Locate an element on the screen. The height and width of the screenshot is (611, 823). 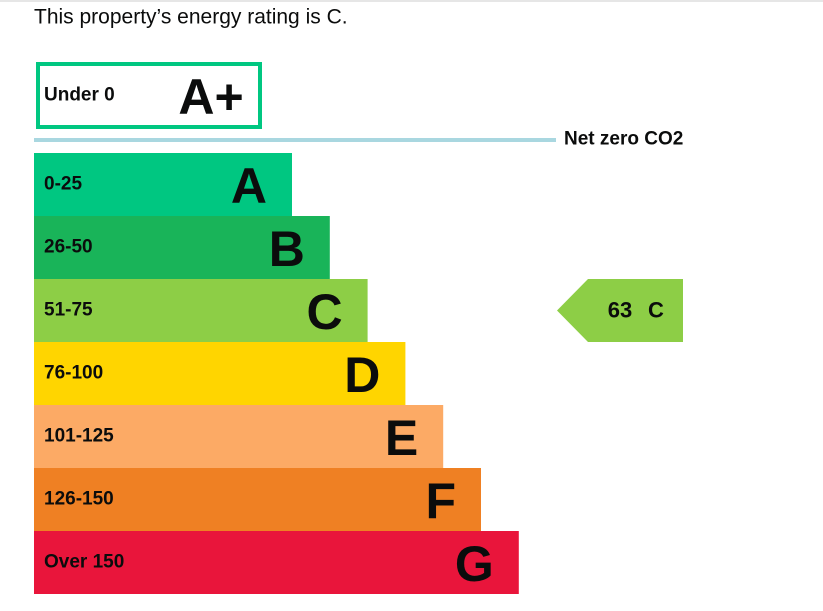
band-range: 76-100 is located at coordinates (73, 373).